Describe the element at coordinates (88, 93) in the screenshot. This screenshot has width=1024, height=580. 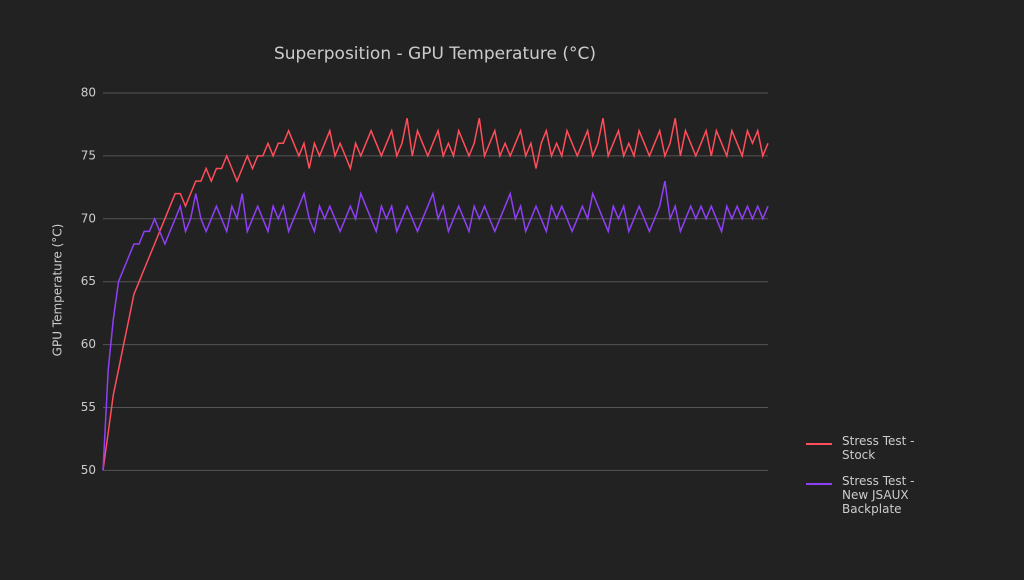
I see `y-tick-label: 80` at that location.